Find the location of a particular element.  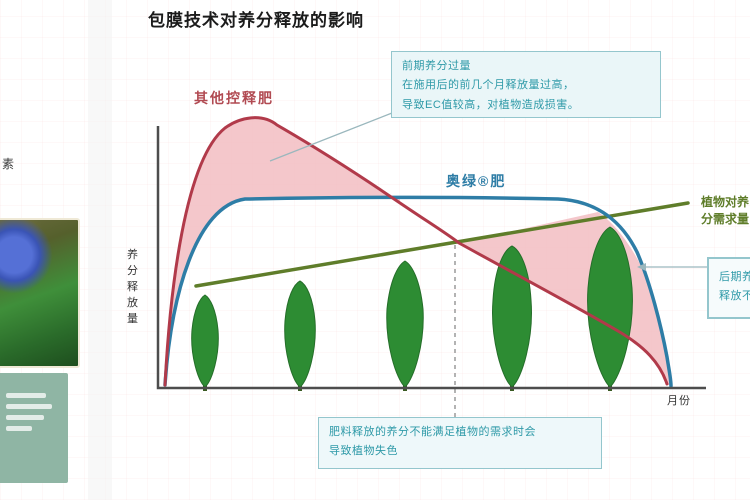

plant-photo-thumbnail is located at coordinates (40, 293).